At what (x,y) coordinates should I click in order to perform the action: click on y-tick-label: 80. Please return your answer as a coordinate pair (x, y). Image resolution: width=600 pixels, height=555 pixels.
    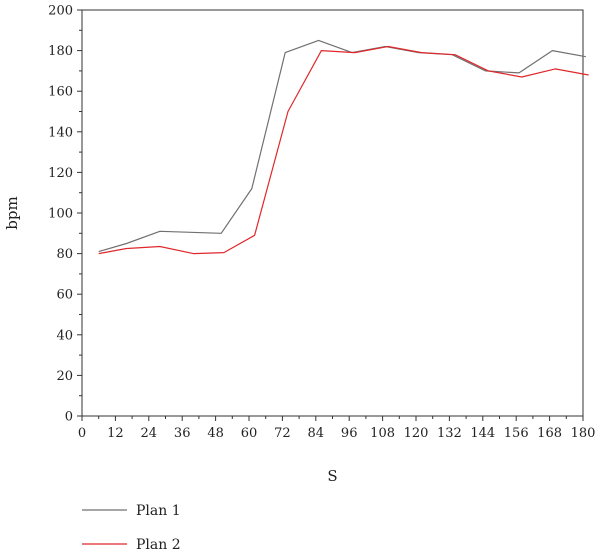
    Looking at the image, I should click on (64, 254).